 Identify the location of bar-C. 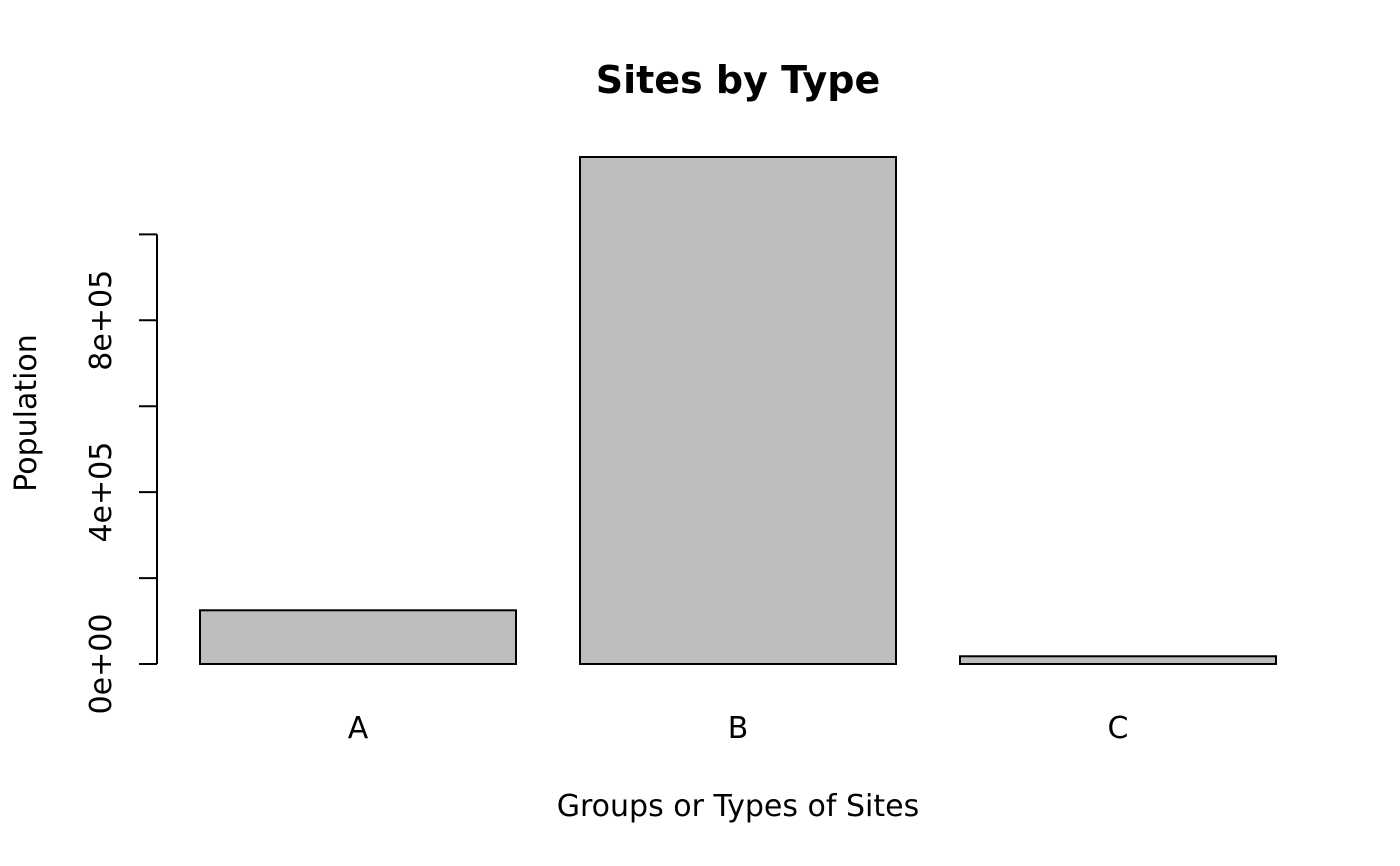
(1118, 660).